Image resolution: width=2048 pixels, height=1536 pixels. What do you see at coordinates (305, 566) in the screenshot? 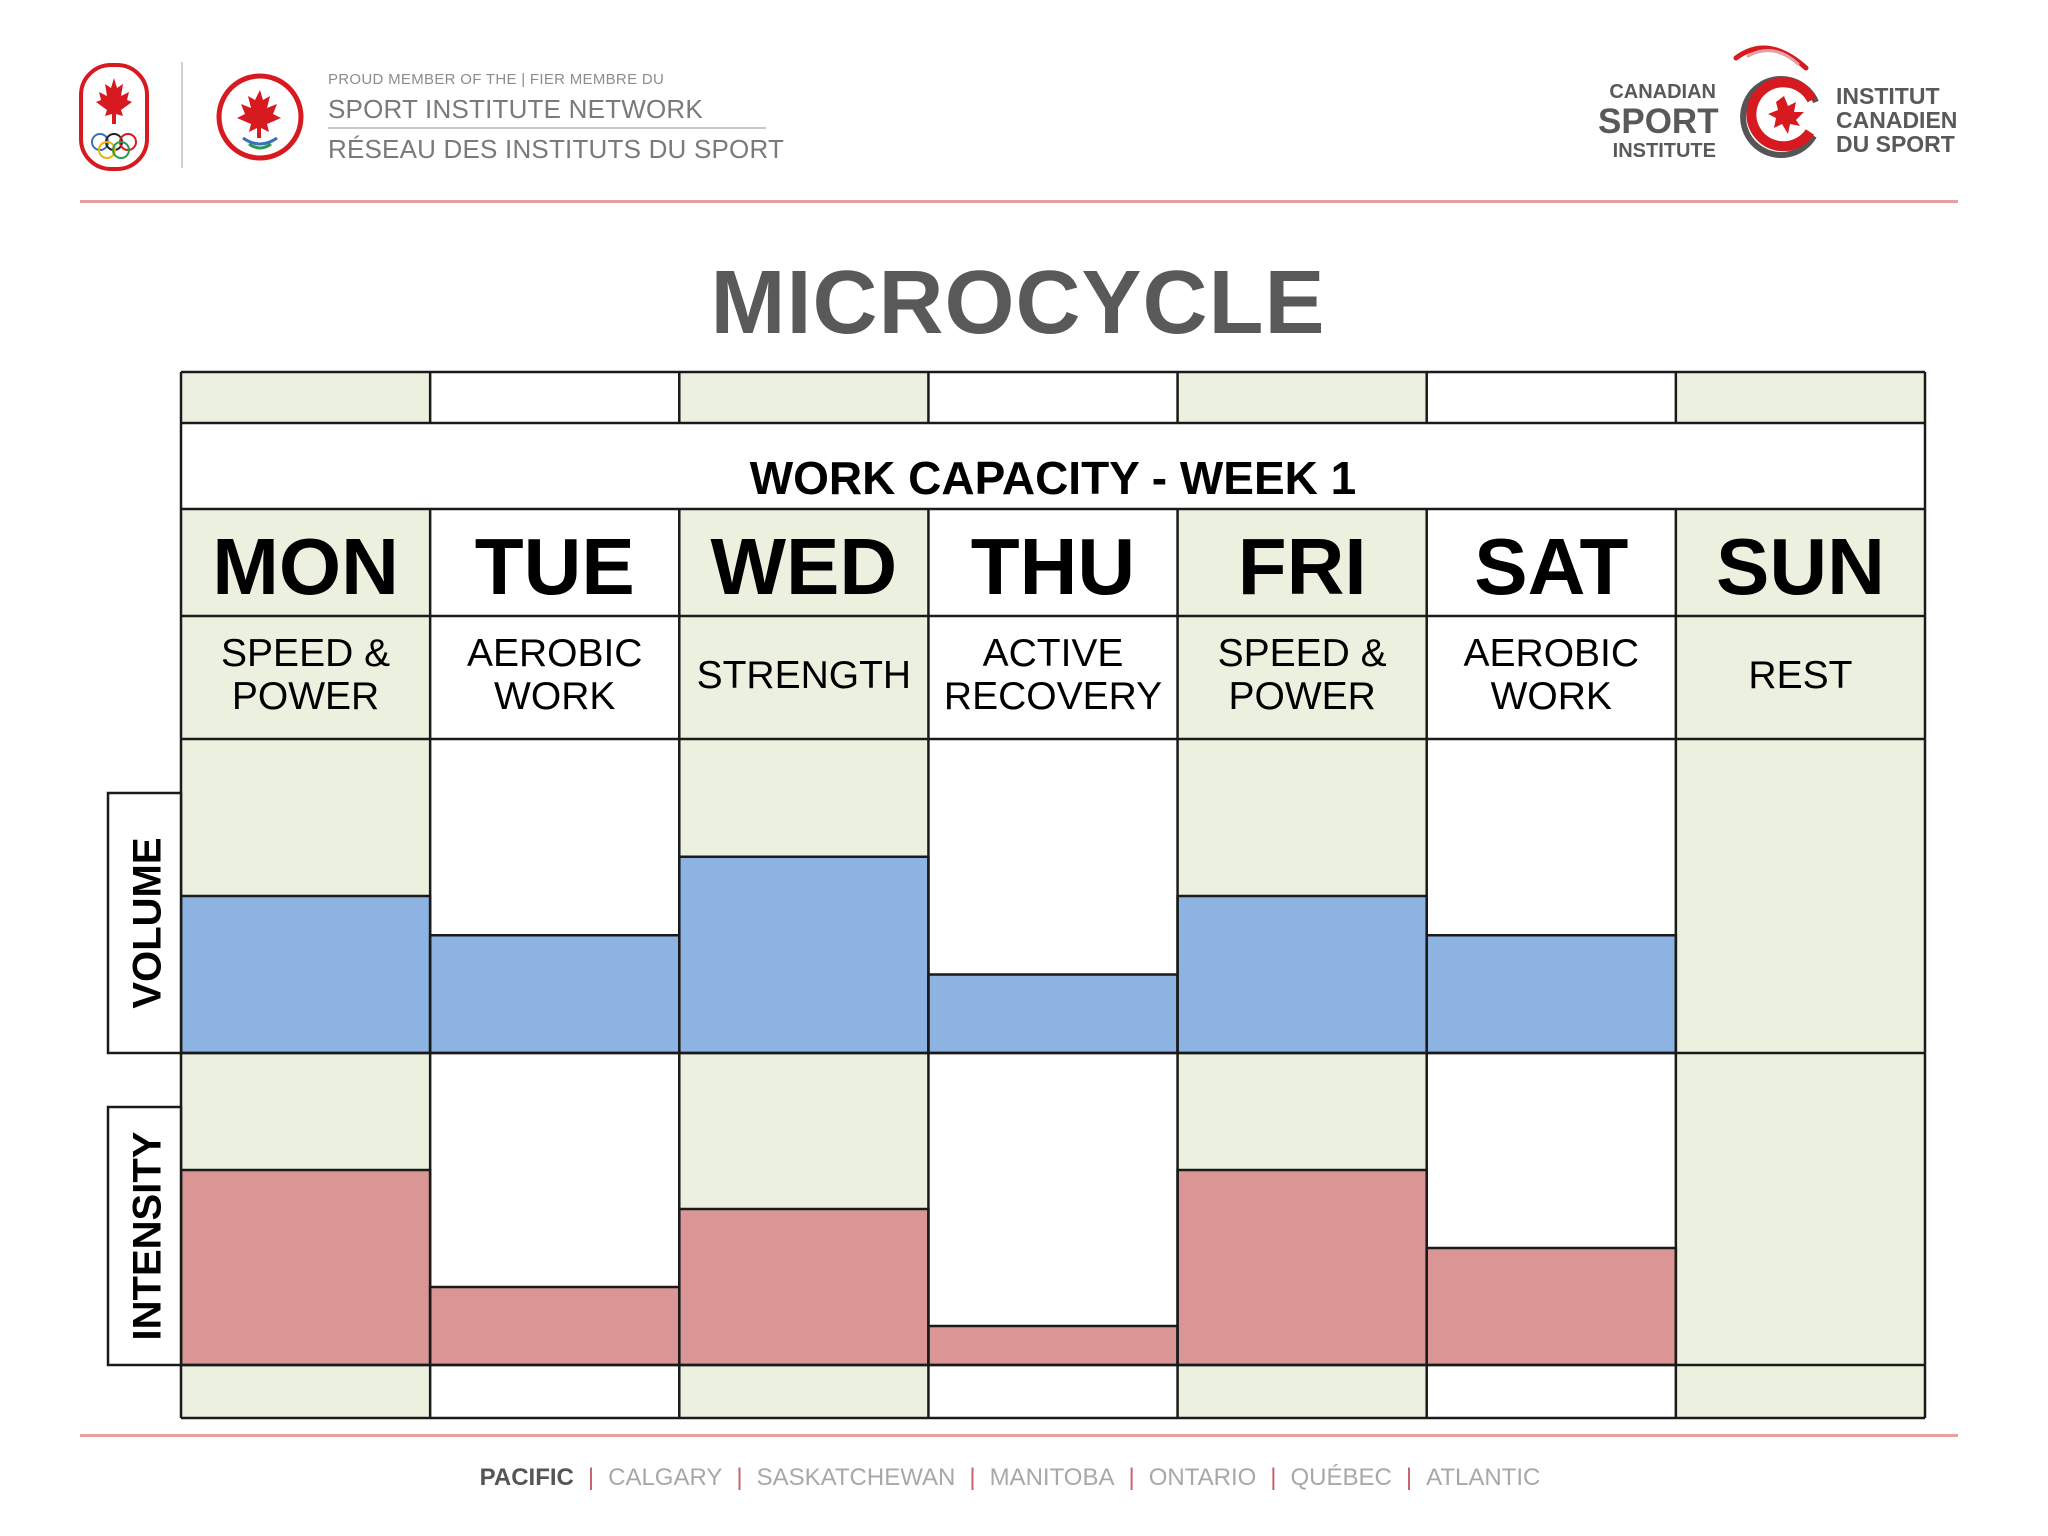
I see `day-label: MON` at bounding box center [305, 566].